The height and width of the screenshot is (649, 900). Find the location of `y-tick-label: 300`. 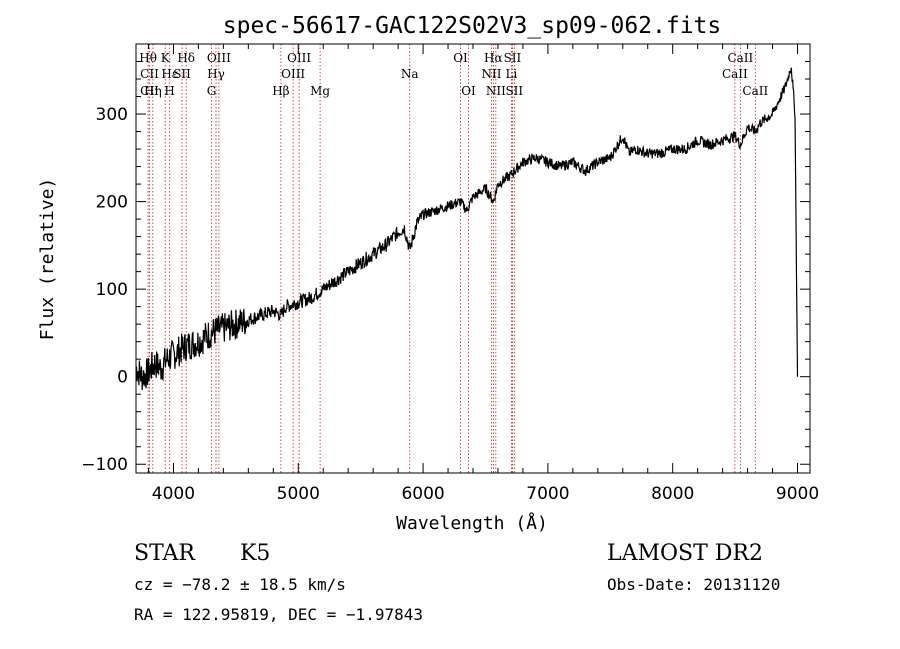

y-tick-label: 300 is located at coordinates (112, 115).